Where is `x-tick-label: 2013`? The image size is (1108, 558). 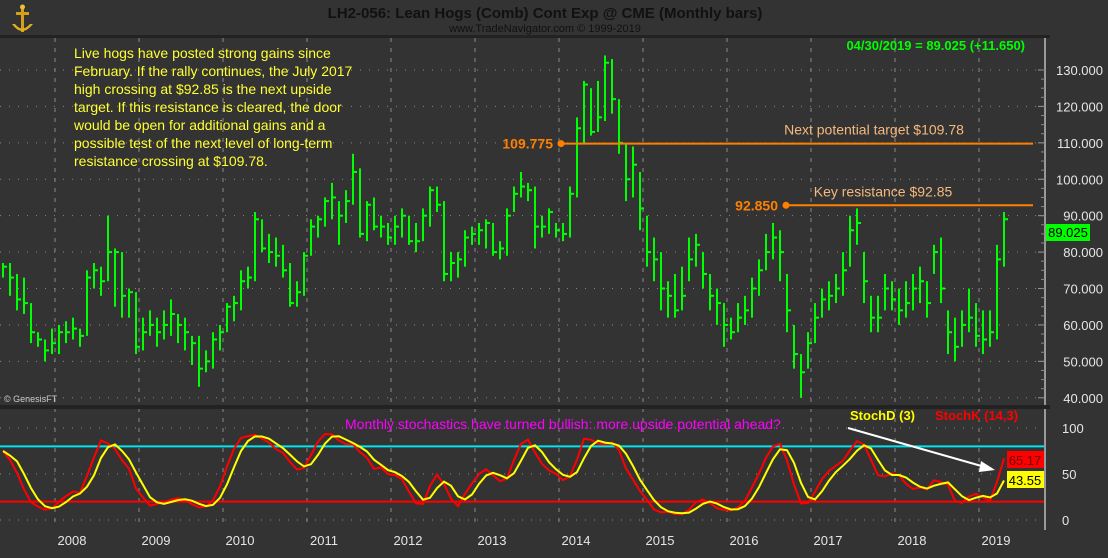
x-tick-label: 2013 is located at coordinates (492, 540).